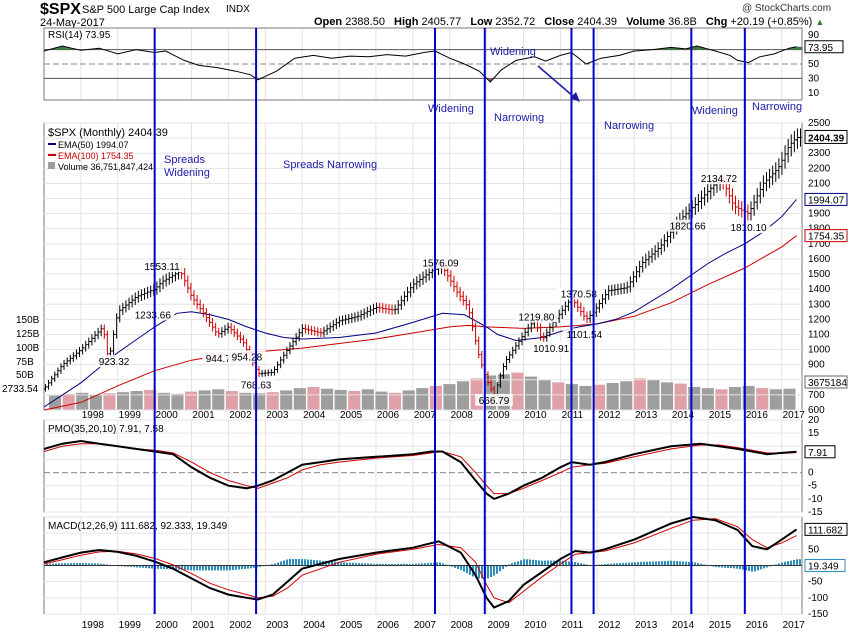 This screenshot has height=633, width=850. Describe the element at coordinates (451, 109) in the screenshot. I see `annotation-widening-1: Widening` at that location.